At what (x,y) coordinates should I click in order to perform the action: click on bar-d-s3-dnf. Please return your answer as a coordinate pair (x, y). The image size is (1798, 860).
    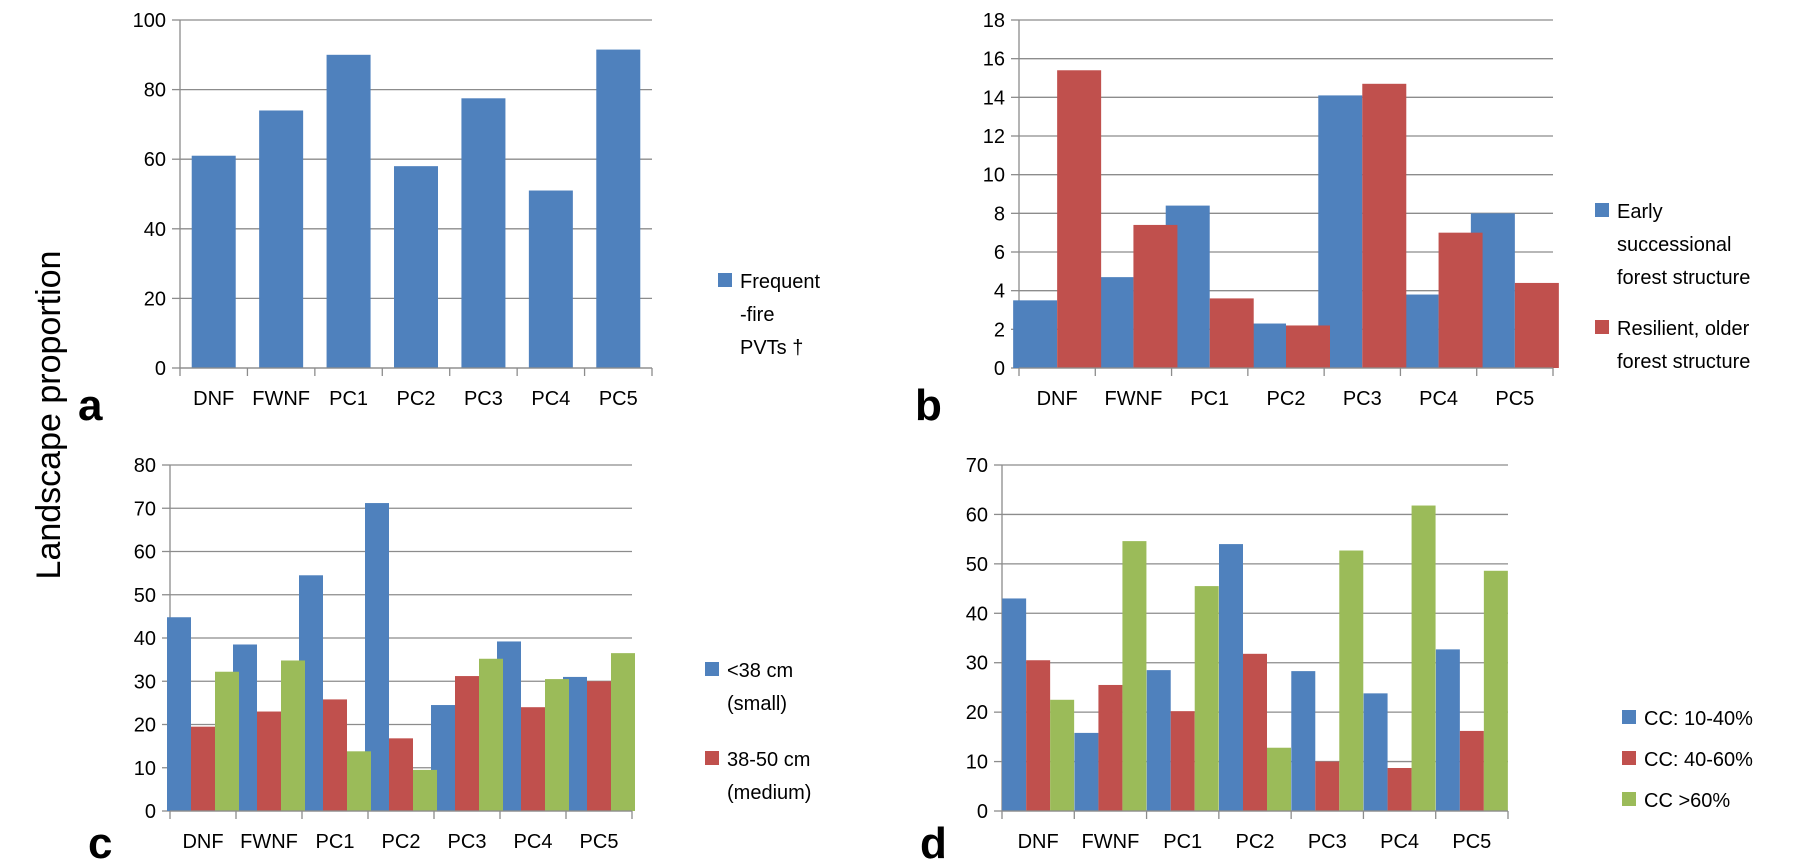
    Looking at the image, I should click on (1062, 755).